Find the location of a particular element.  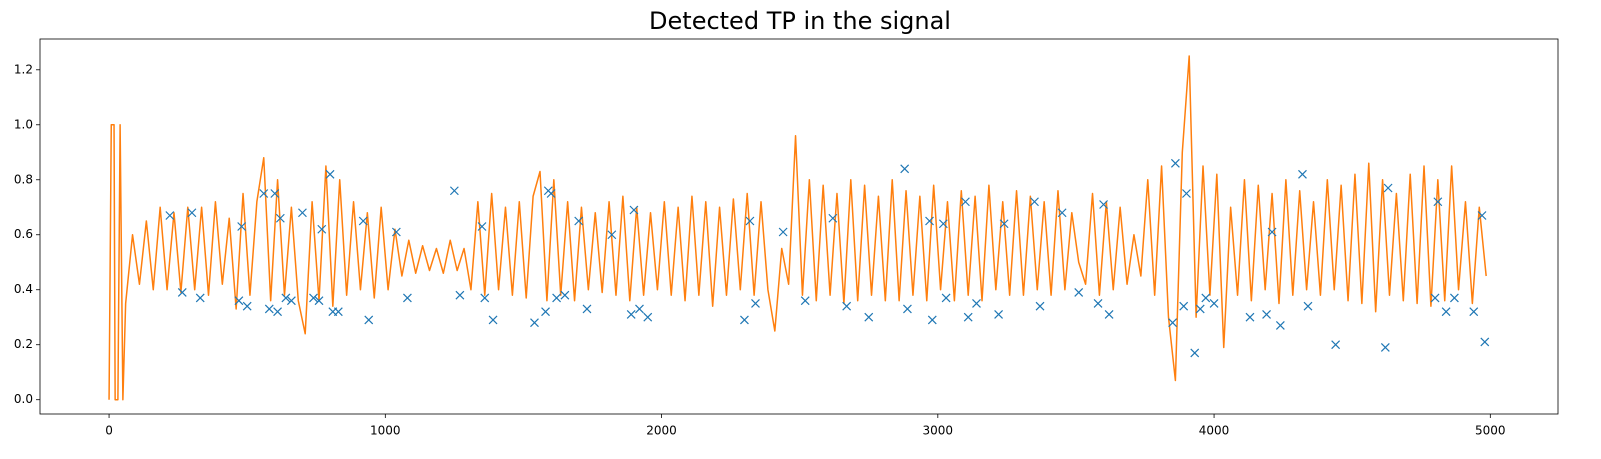

x-tick-label: 1000 is located at coordinates (385, 431).